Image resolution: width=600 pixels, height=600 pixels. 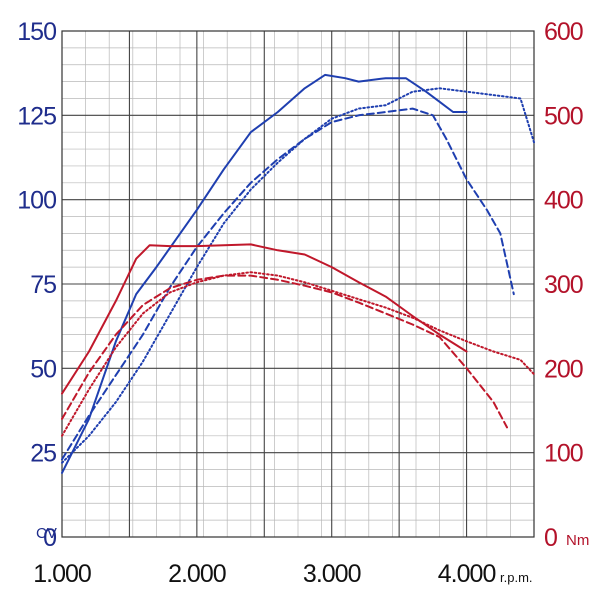 I want to click on x-axis-tick-label: 4.000, so click(x=467, y=574).